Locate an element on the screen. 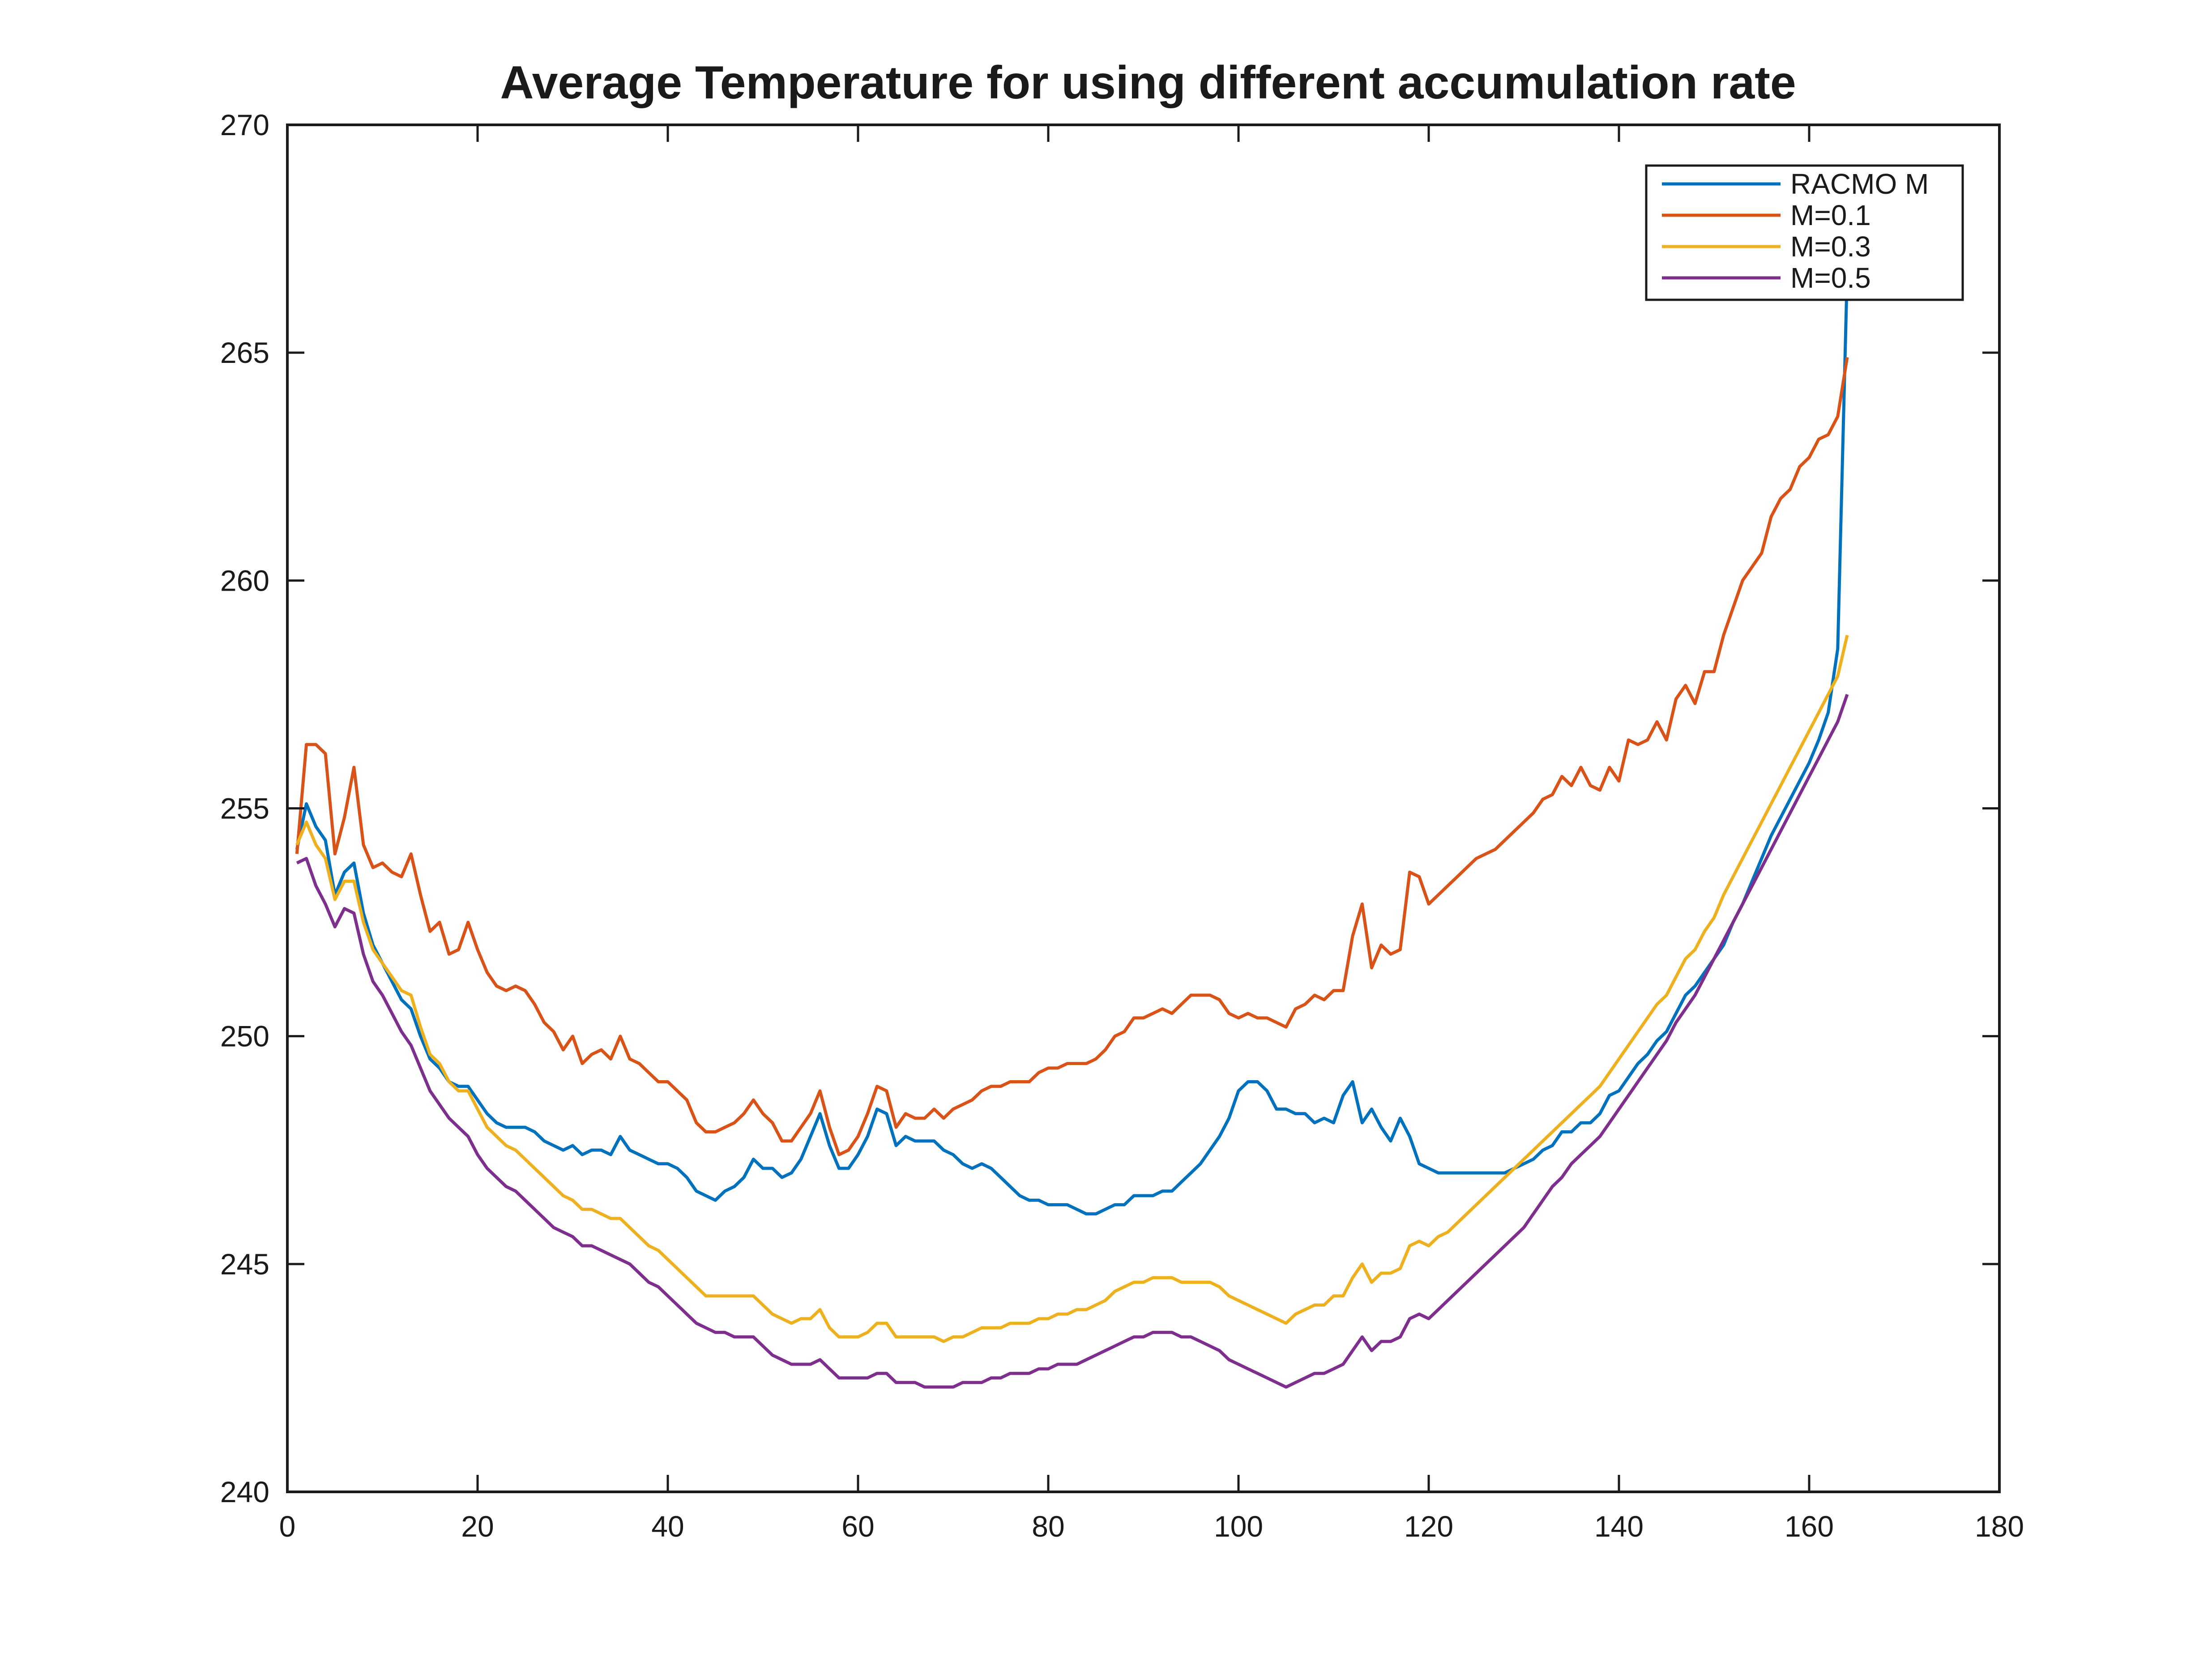 The image size is (2212, 1678). legend: RACMO M M=0.1 M=0.3 M=0.5 is located at coordinates (1804, 232).